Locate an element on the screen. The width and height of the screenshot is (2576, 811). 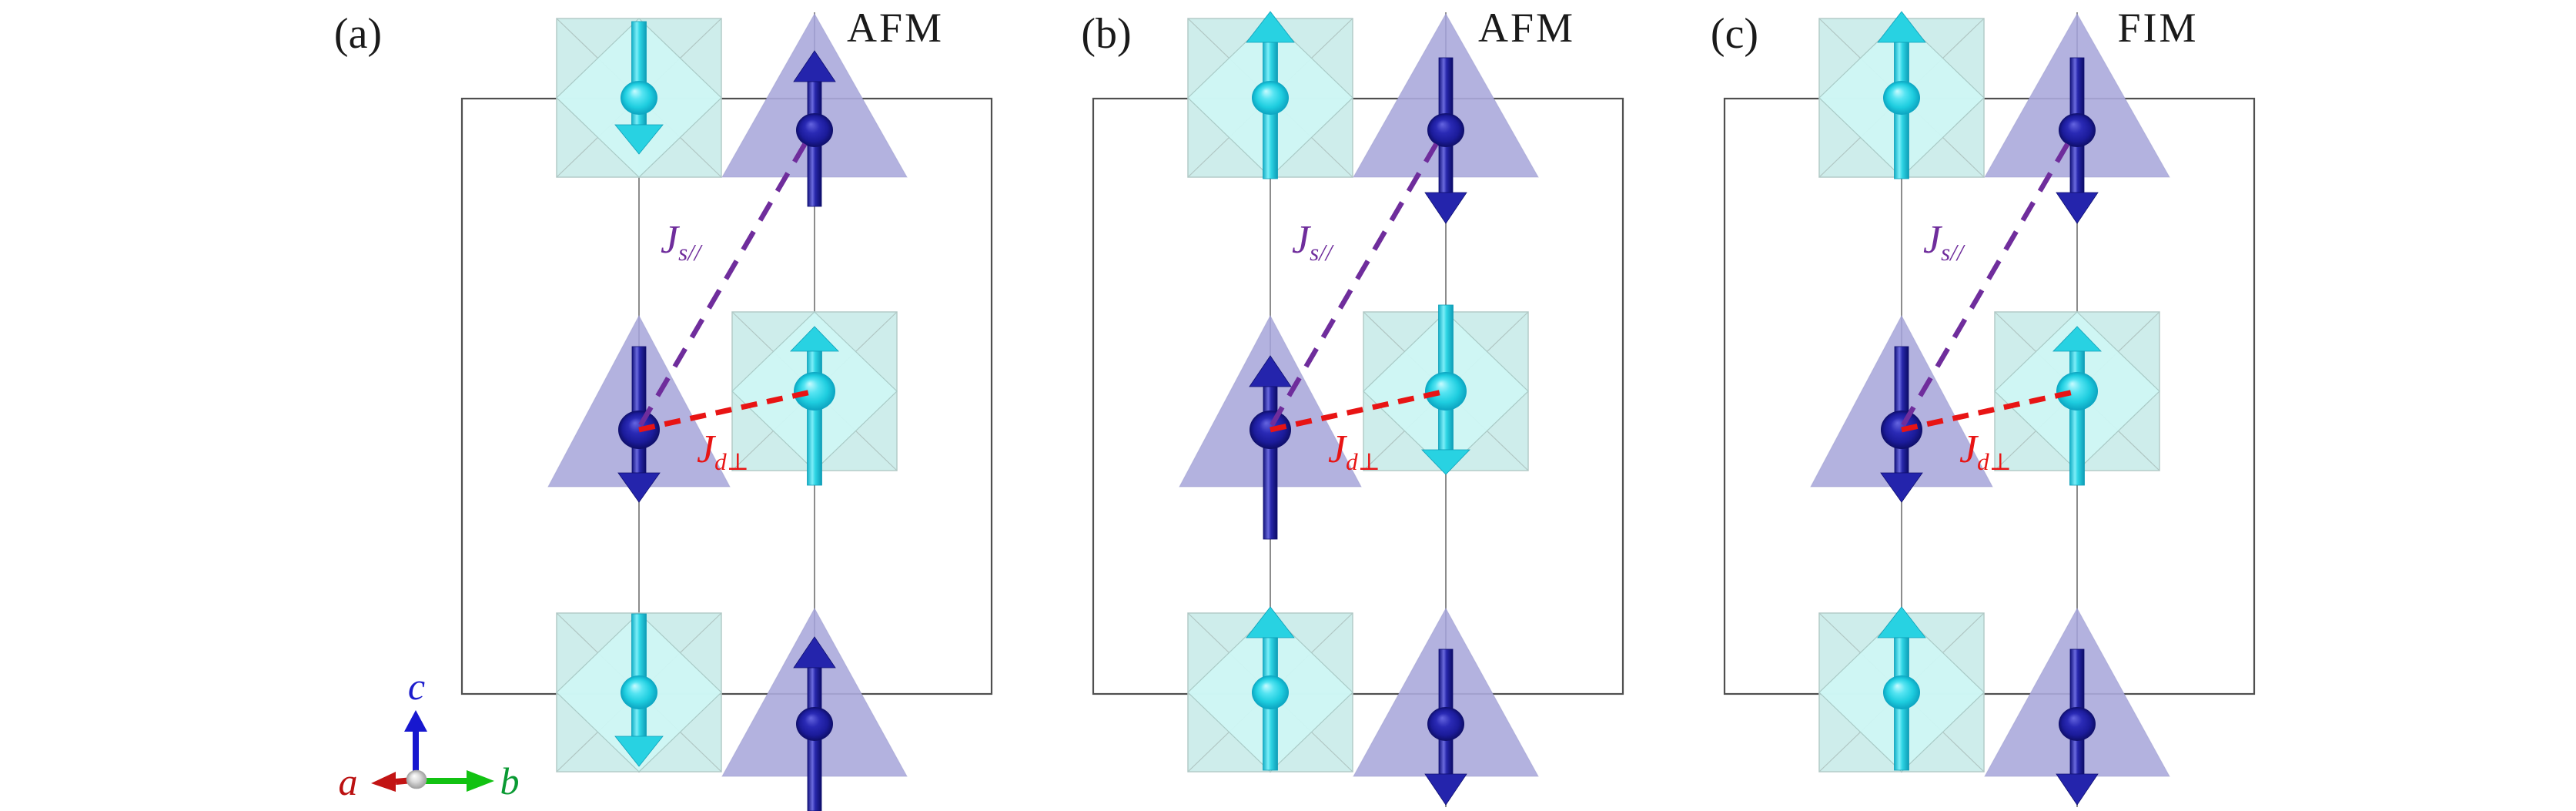
panel-label: (c) is located at coordinates (1734, 34).